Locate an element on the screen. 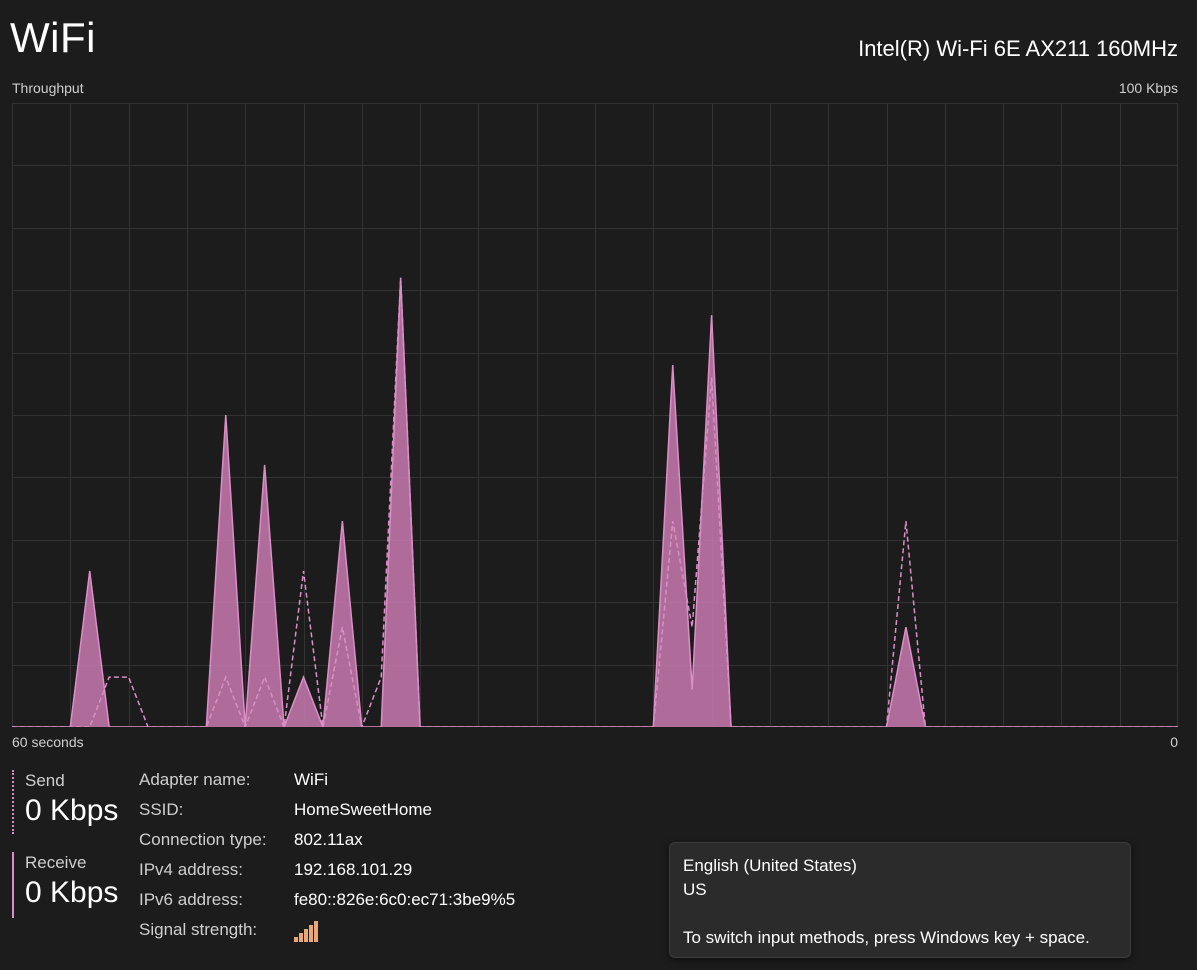  tooltip-layout: US is located at coordinates (695, 889).